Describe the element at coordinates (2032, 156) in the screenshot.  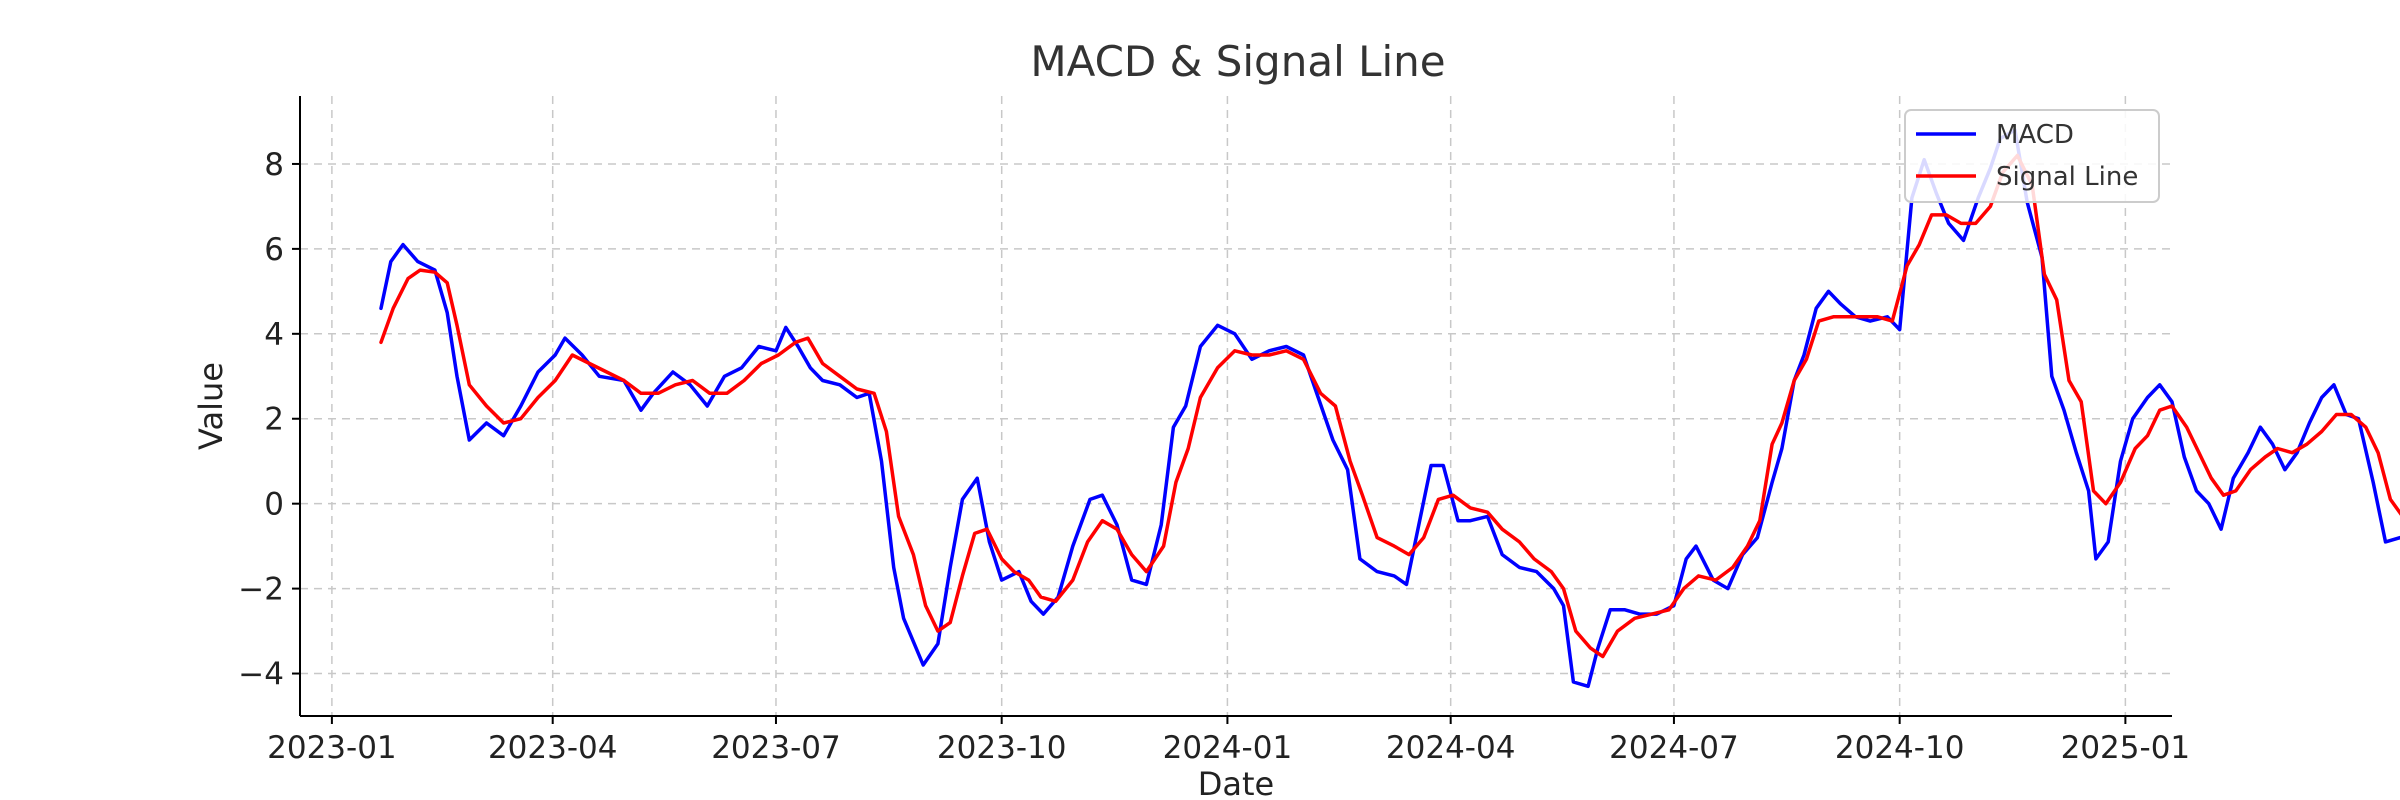
I see `legend: MACD Signal Line` at that location.